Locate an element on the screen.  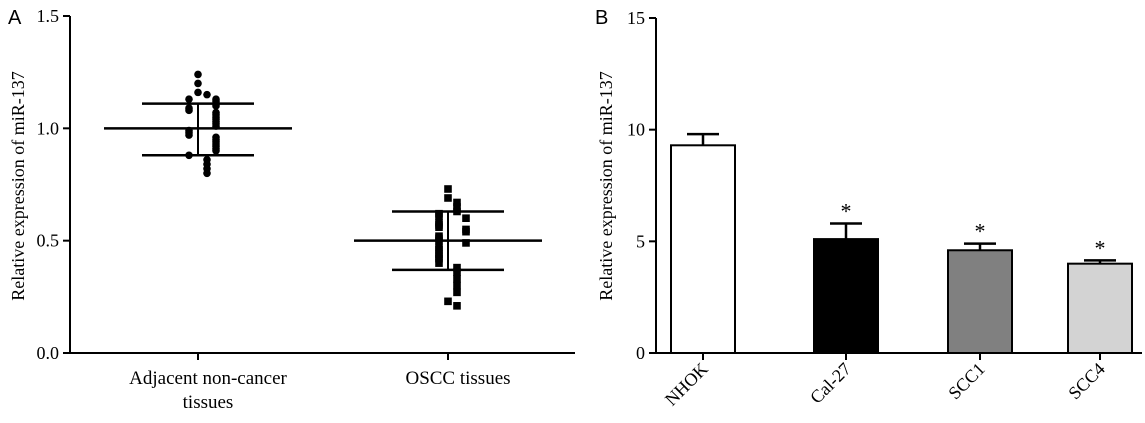
panel-b-letter: B is located at coordinates (601, 18).